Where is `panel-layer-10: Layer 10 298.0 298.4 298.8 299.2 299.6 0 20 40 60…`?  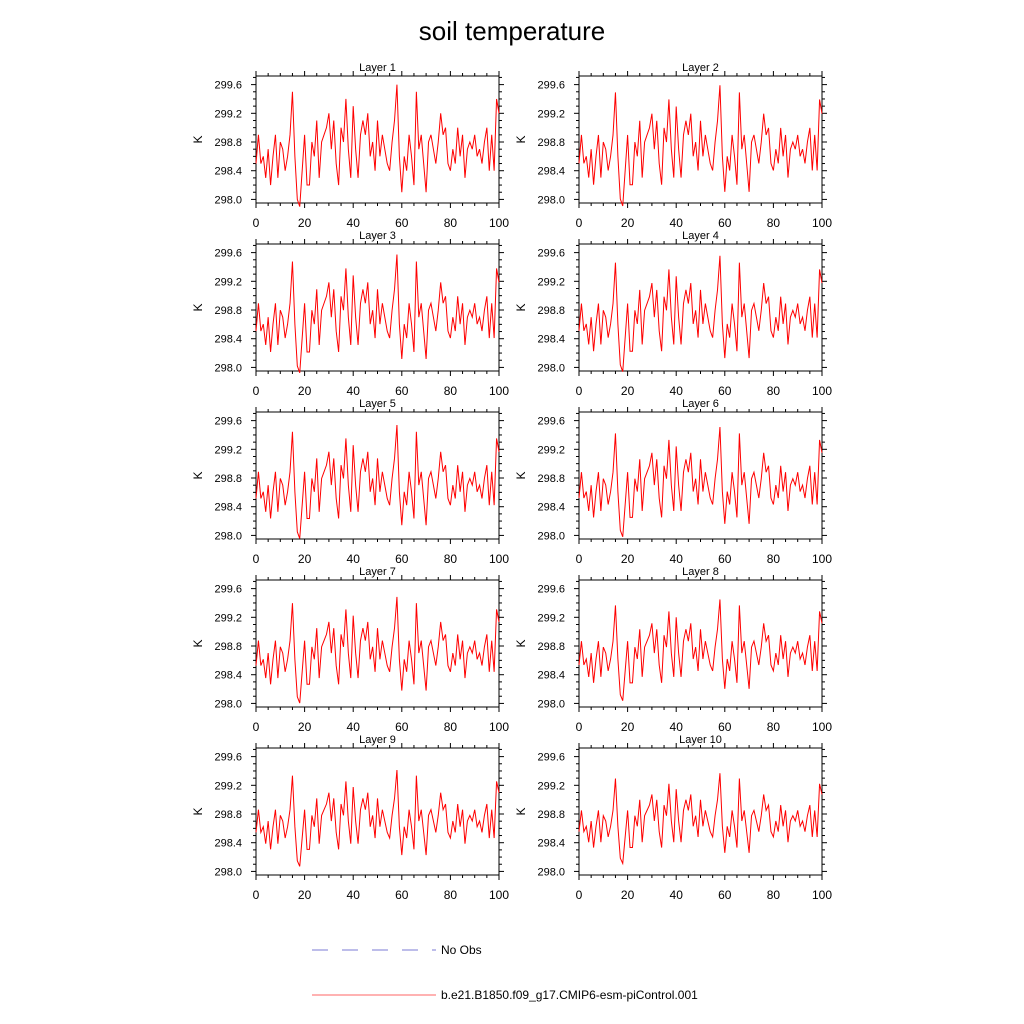 panel-layer-10: Layer 10 298.0 298.4 298.8 299.2 299.6 0 20 40 60… is located at coordinates (673, 818).